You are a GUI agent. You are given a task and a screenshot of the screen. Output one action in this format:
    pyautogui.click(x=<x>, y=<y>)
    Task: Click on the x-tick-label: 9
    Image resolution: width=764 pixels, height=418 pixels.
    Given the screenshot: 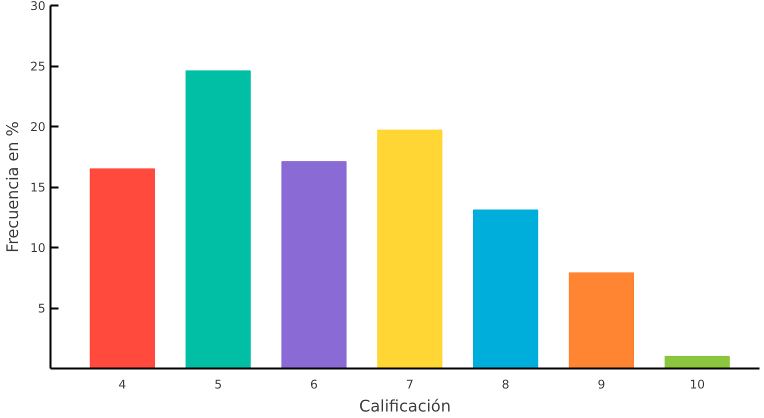 What is the action you would take?
    pyautogui.click(x=602, y=385)
    